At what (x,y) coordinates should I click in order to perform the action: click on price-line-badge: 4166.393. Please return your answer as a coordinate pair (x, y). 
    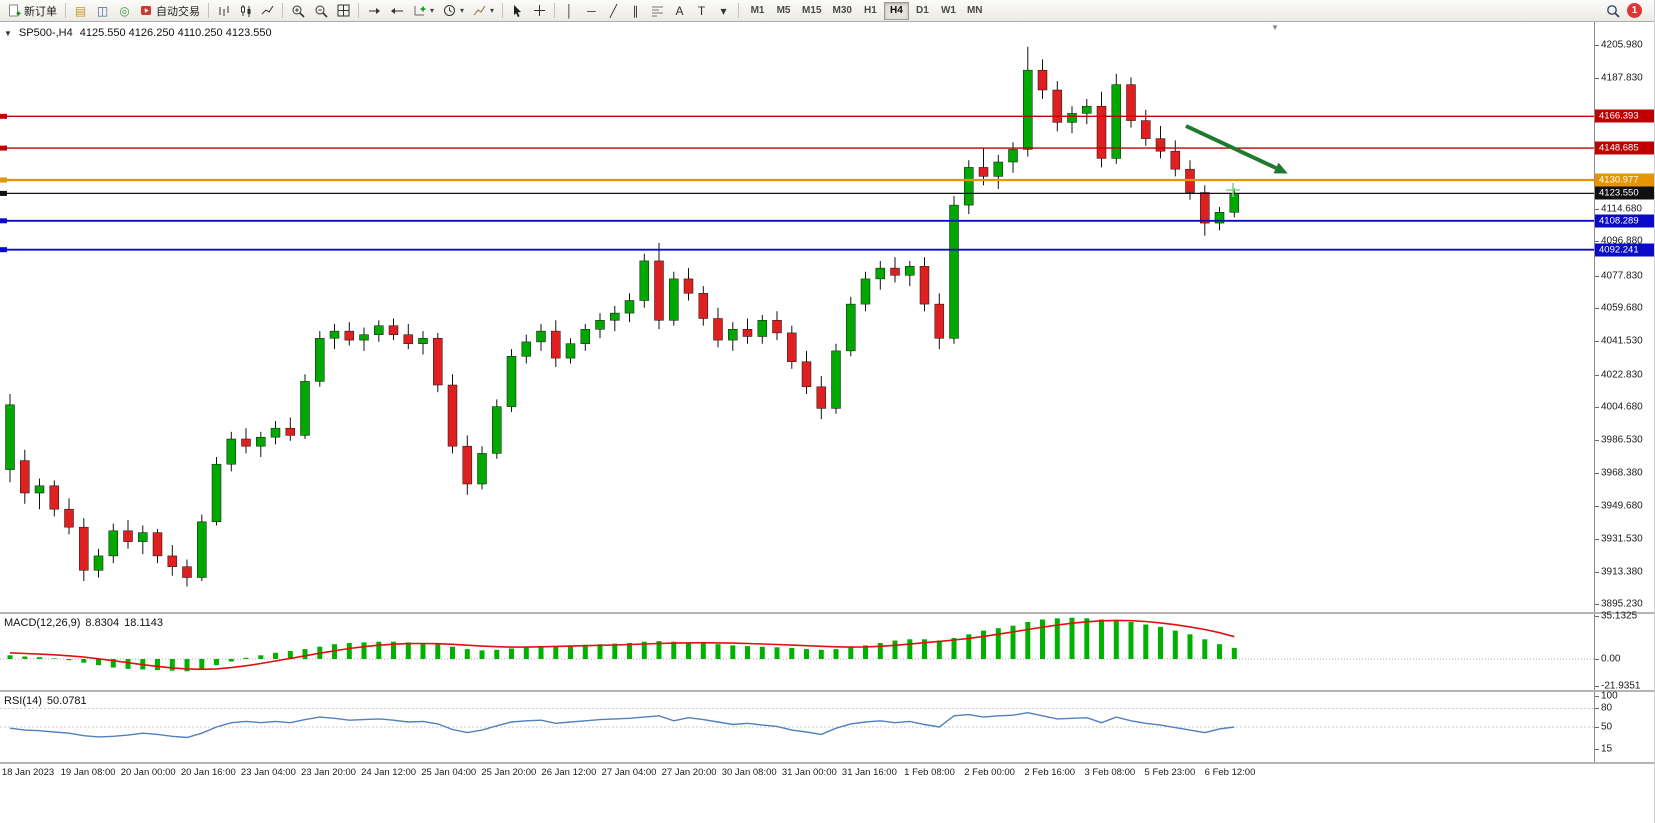
    Looking at the image, I should click on (1624, 116).